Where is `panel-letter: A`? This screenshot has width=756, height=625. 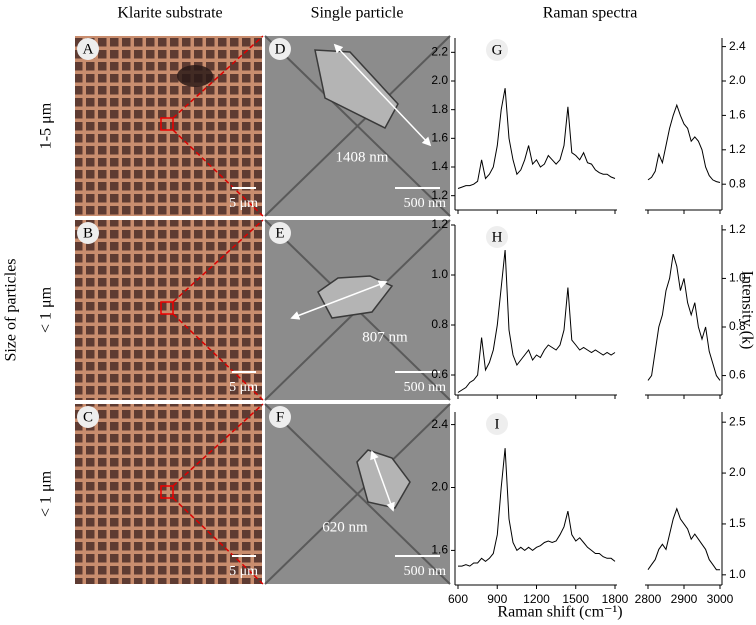 panel-letter: A is located at coordinates (88, 49).